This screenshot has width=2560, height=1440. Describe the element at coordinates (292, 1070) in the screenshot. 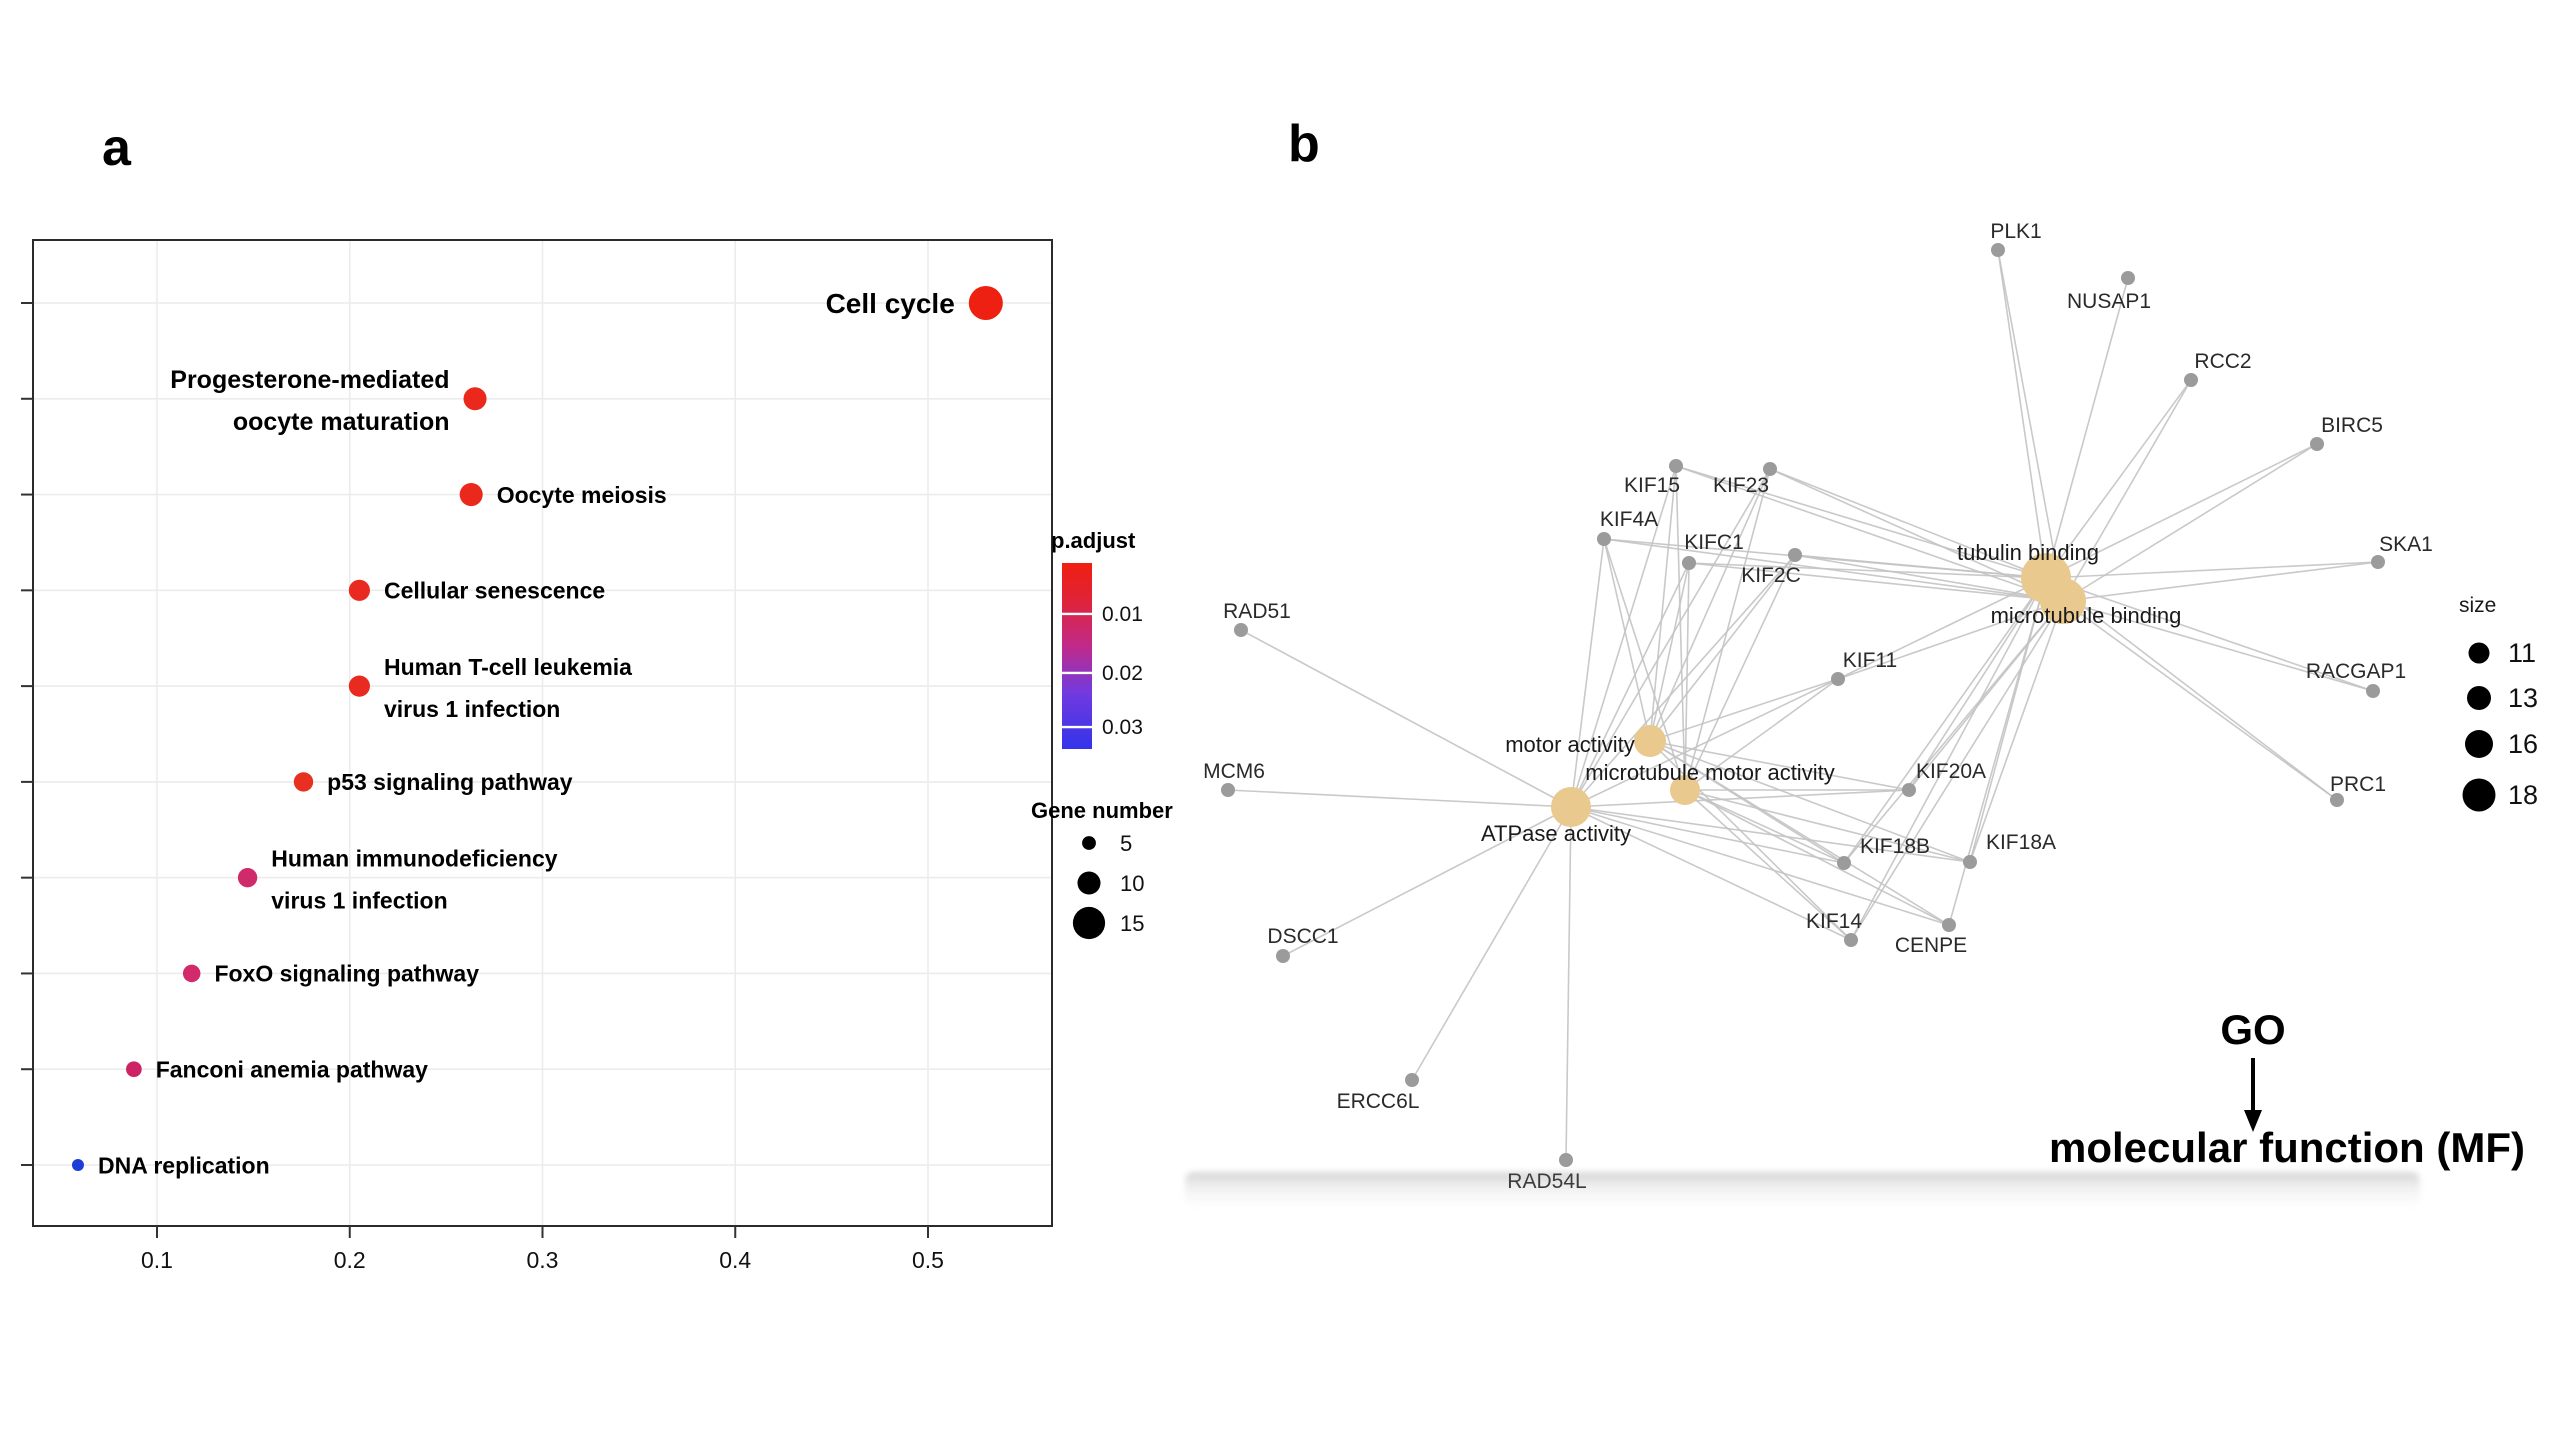

I see `pathway-label: Fanconi anemia pathway` at that location.